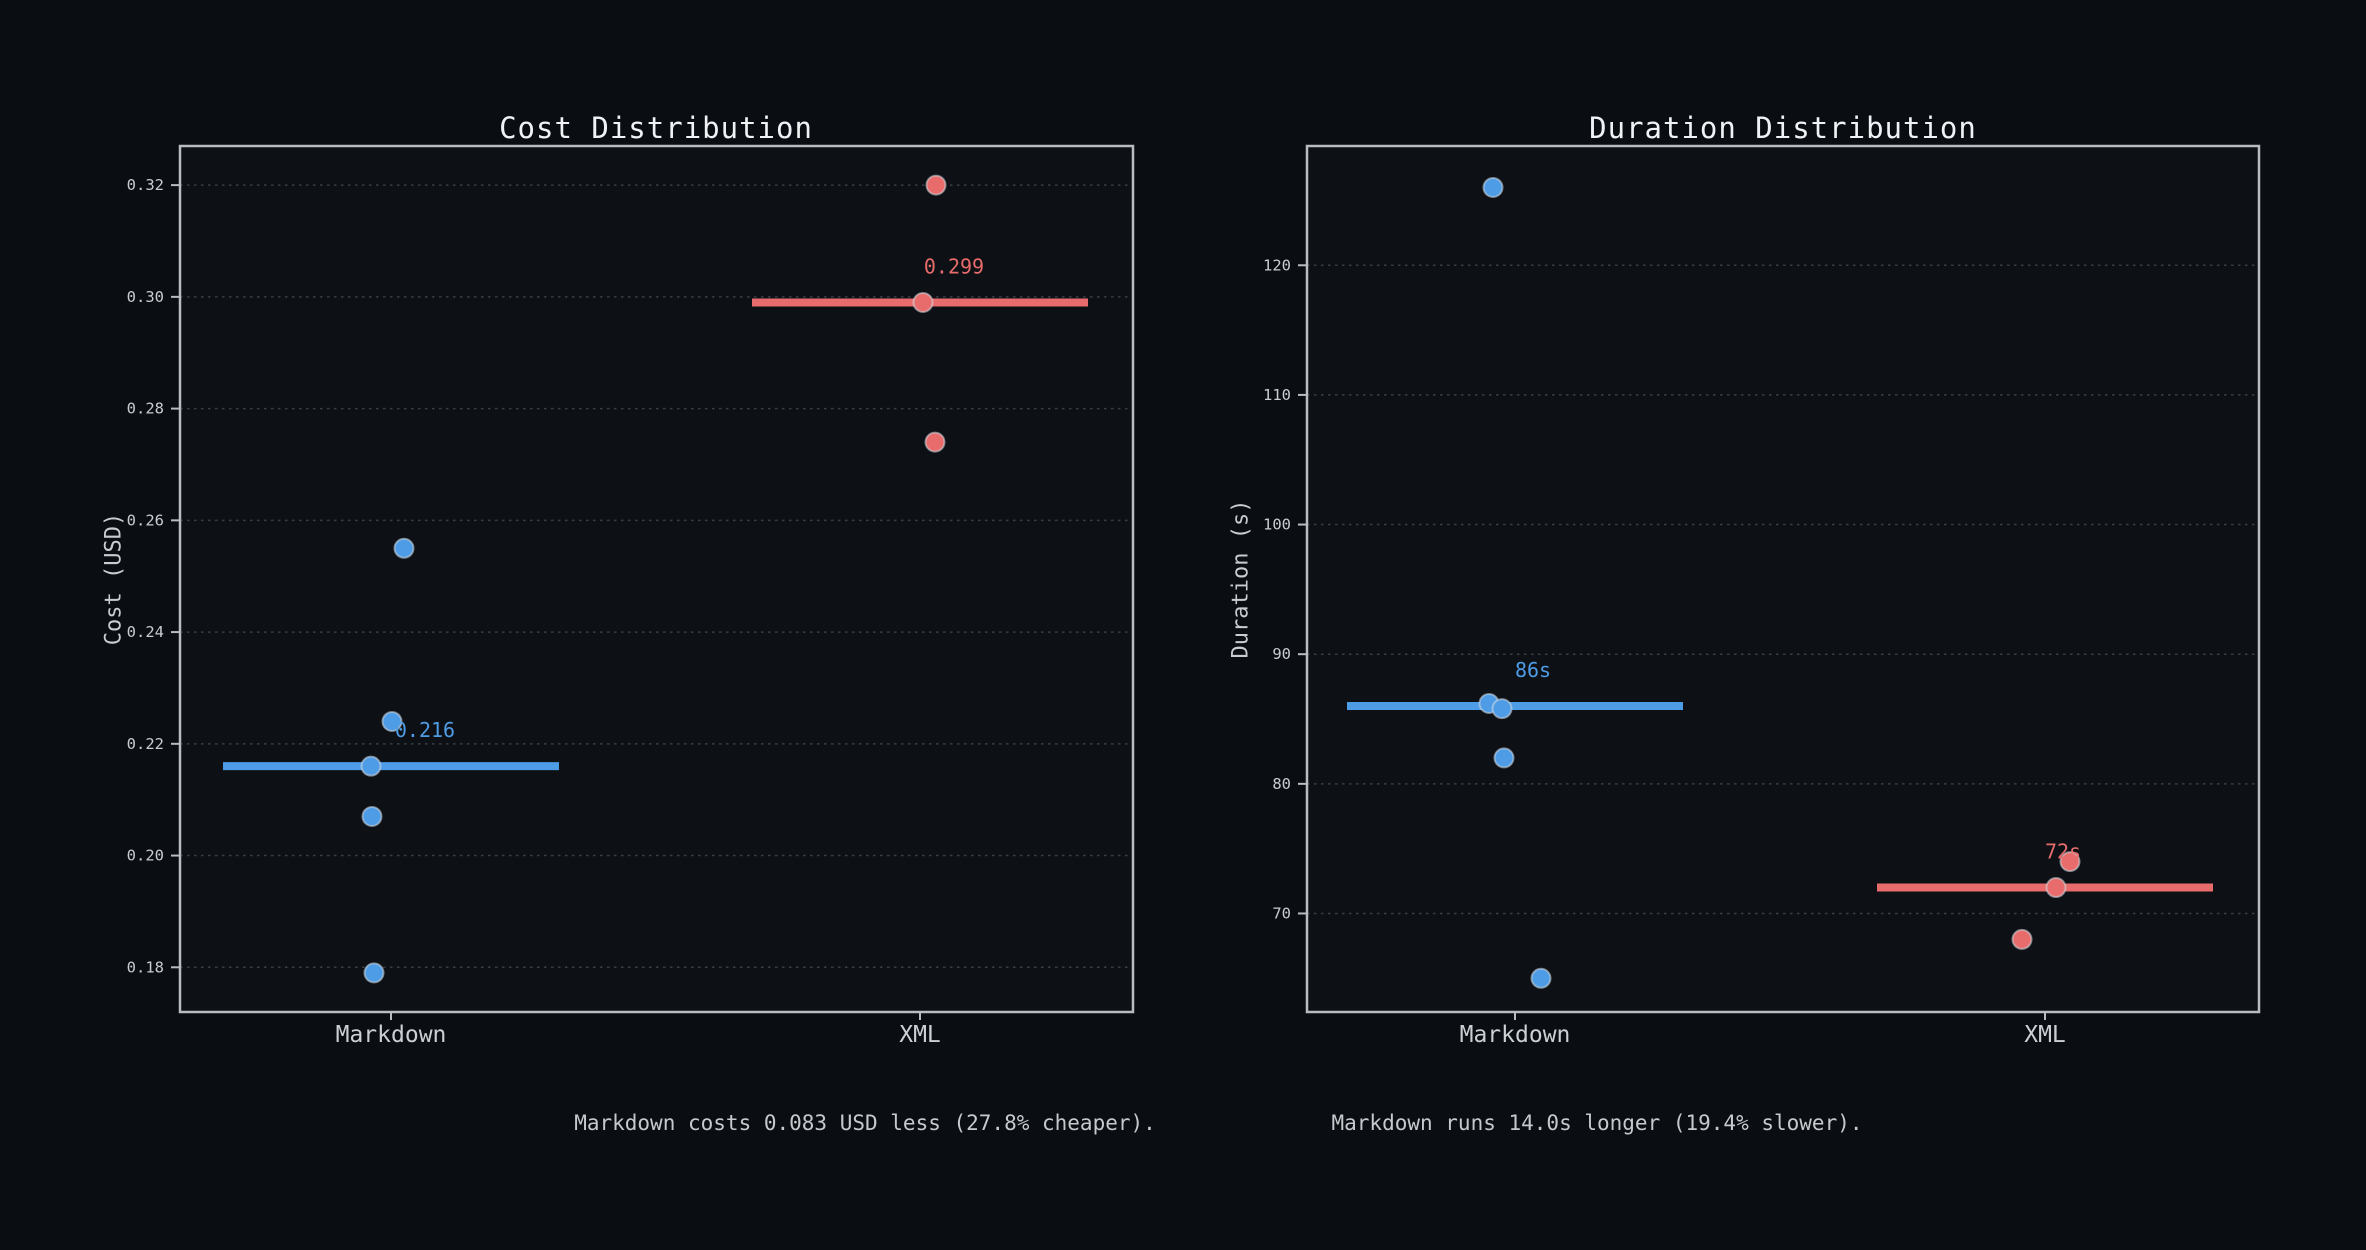  I want to click on y-tick-label: 0.26, so click(145, 520).